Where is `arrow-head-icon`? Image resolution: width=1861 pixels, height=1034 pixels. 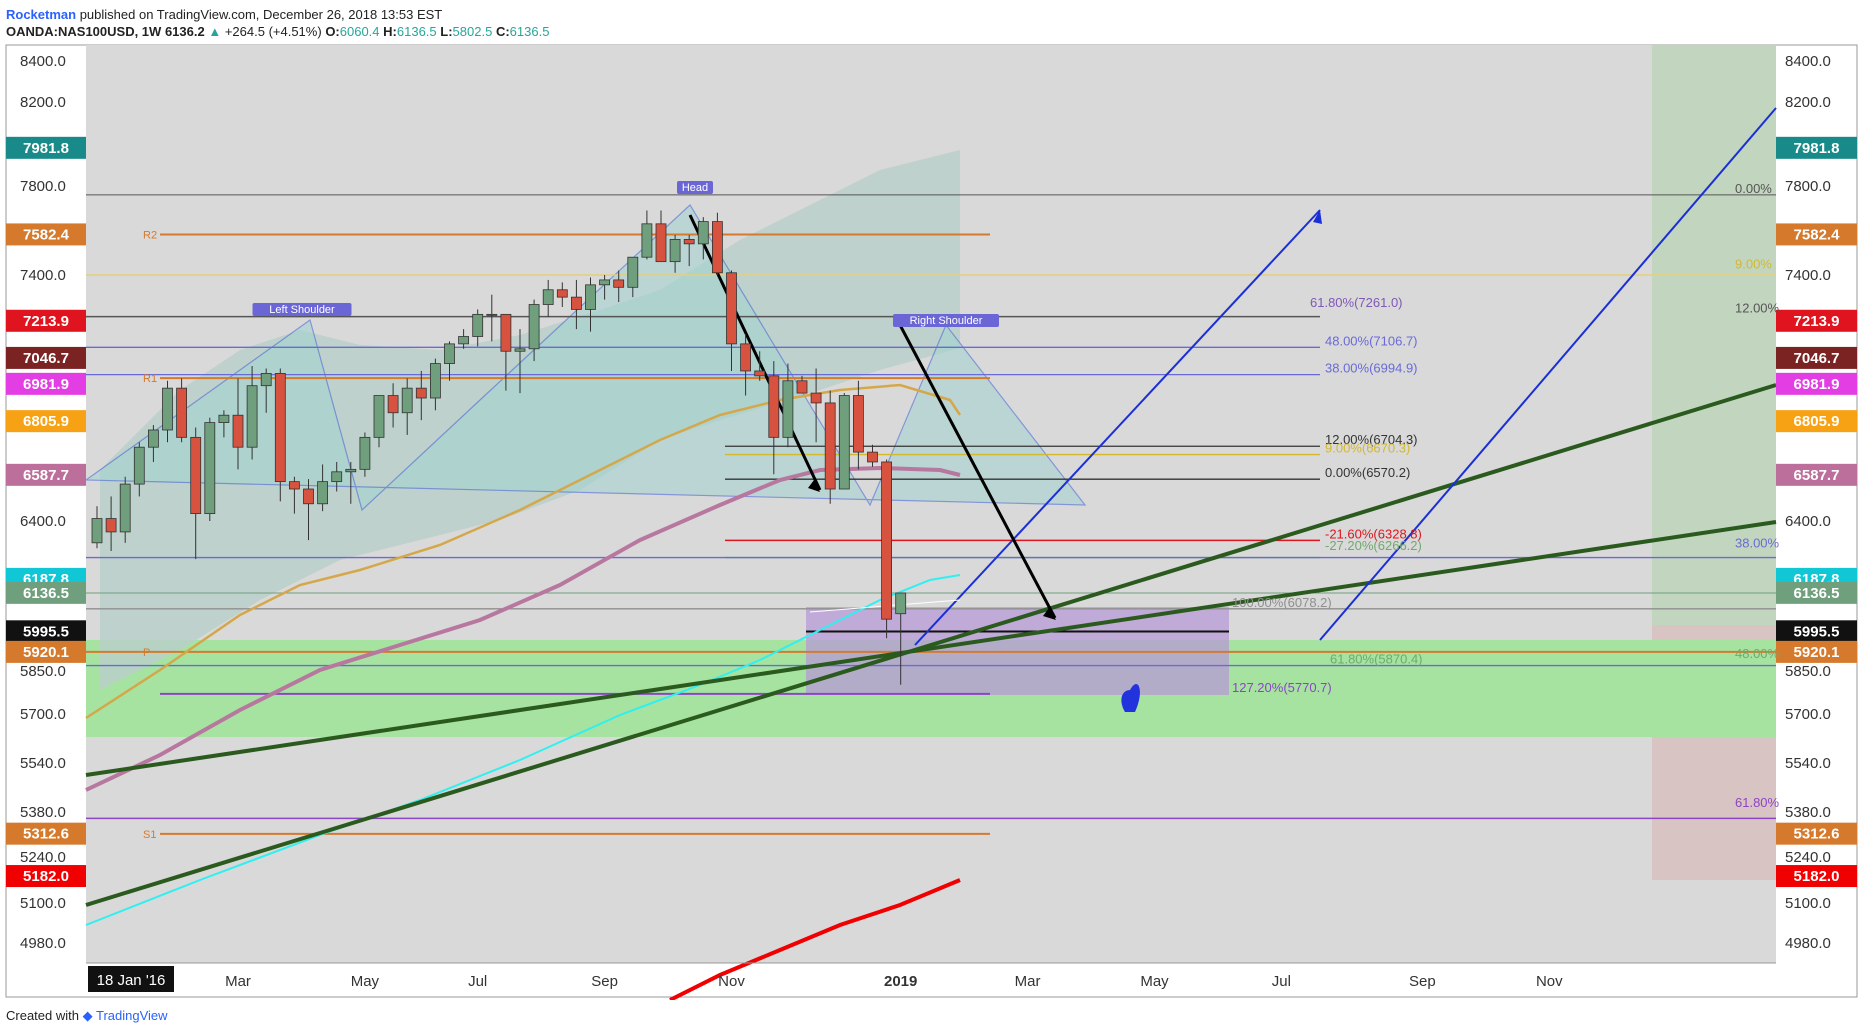
arrow-head-icon is located at coordinates (1317, 217).